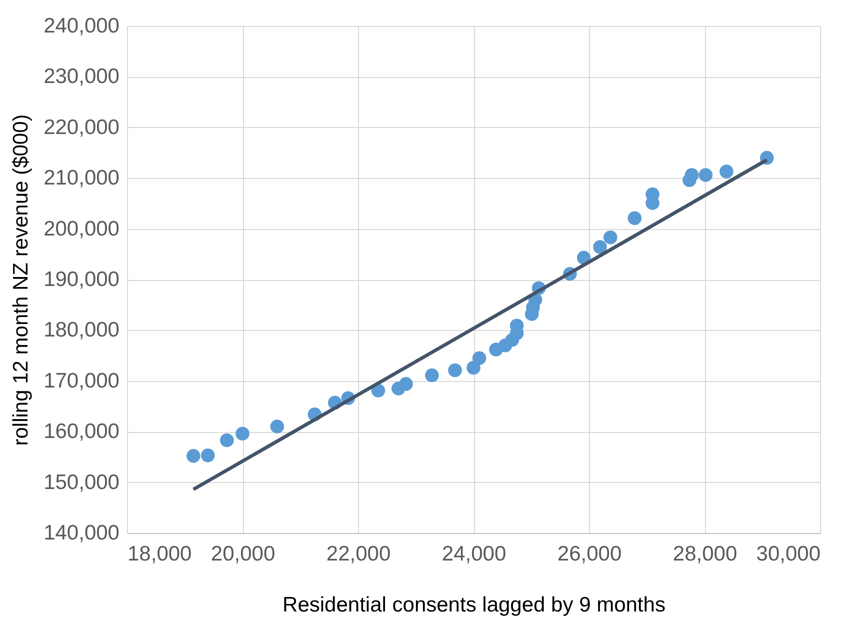  I want to click on y-tick-label: 230,000, so click(82, 76).